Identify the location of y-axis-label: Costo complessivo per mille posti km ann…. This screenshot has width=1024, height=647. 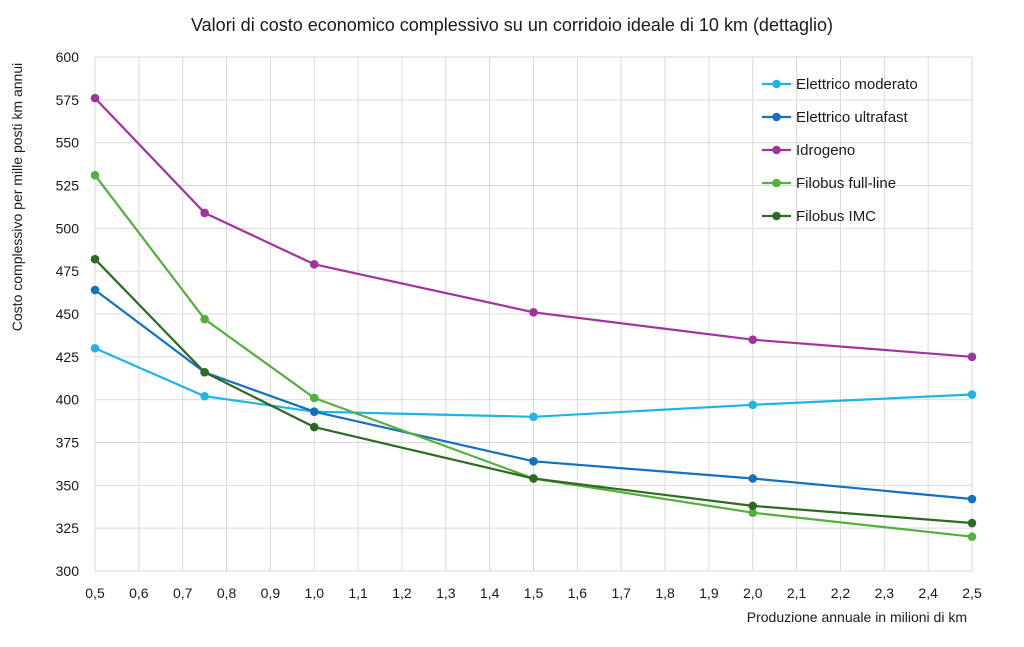
(17, 197).